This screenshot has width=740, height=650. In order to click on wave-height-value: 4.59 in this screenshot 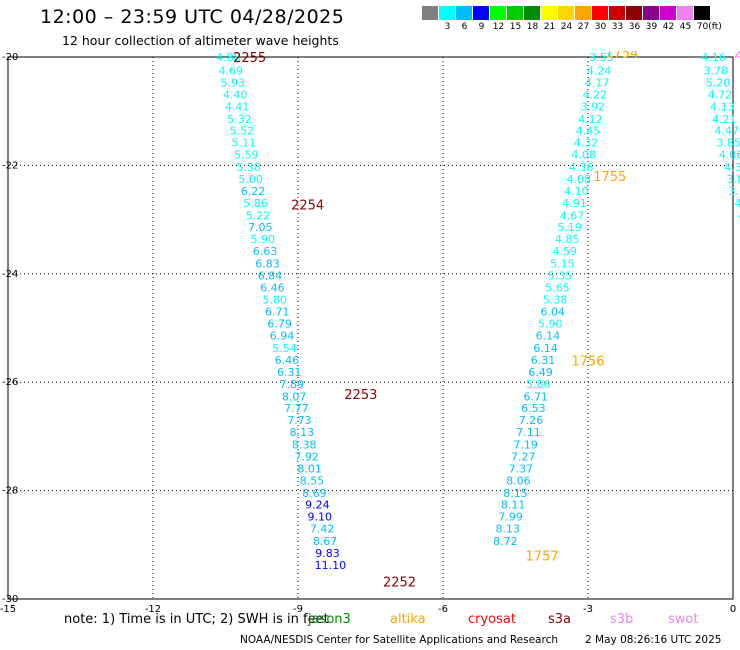, I will do `click(565, 251)`.